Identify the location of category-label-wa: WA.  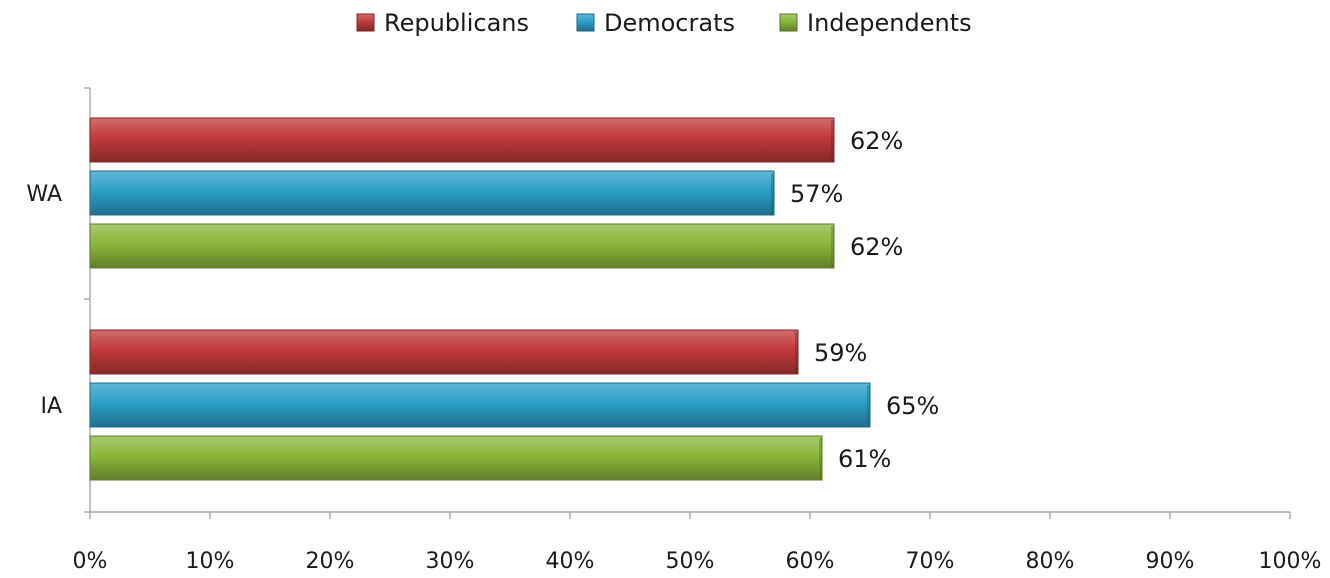
(44, 194).